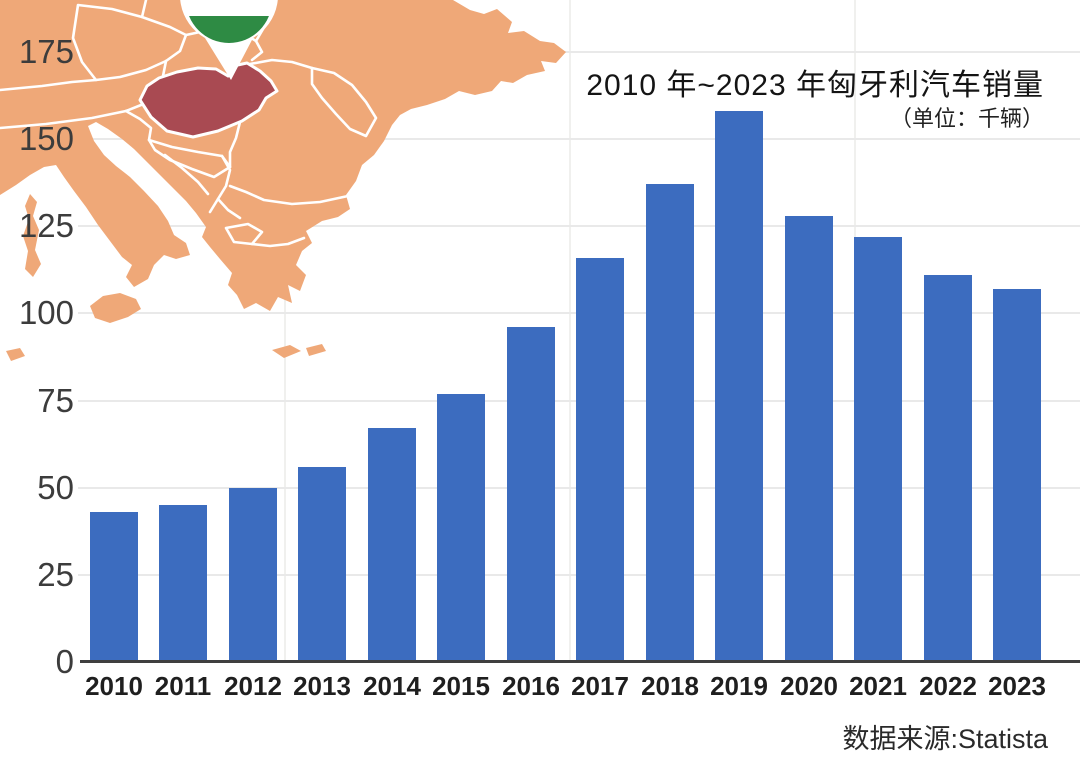 The height and width of the screenshot is (759, 1080). Describe the element at coordinates (55, 574) in the screenshot. I see `y-axis-tick-label-25: 25` at that location.